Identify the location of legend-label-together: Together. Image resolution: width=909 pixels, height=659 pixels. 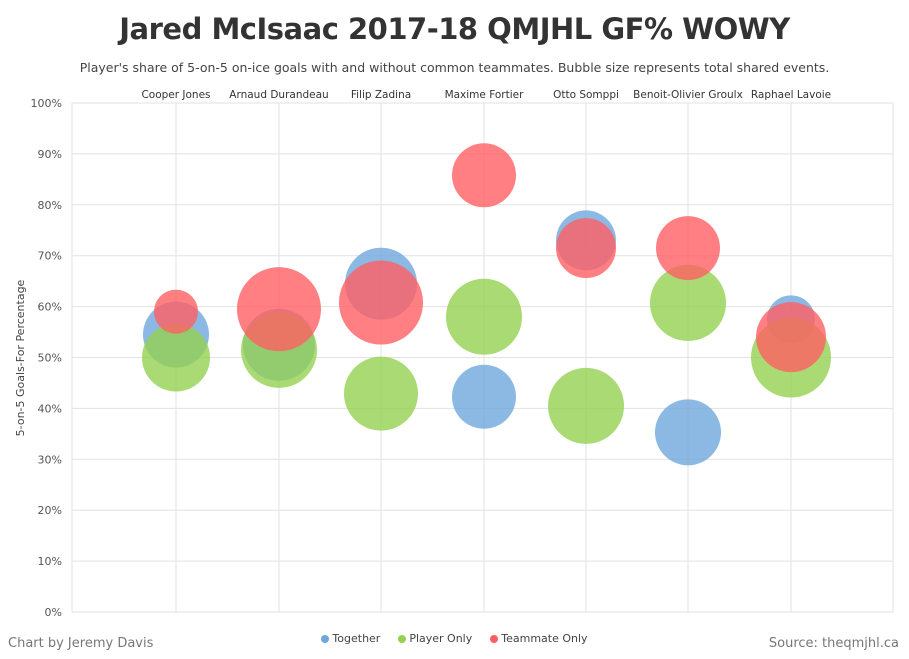
(356, 638).